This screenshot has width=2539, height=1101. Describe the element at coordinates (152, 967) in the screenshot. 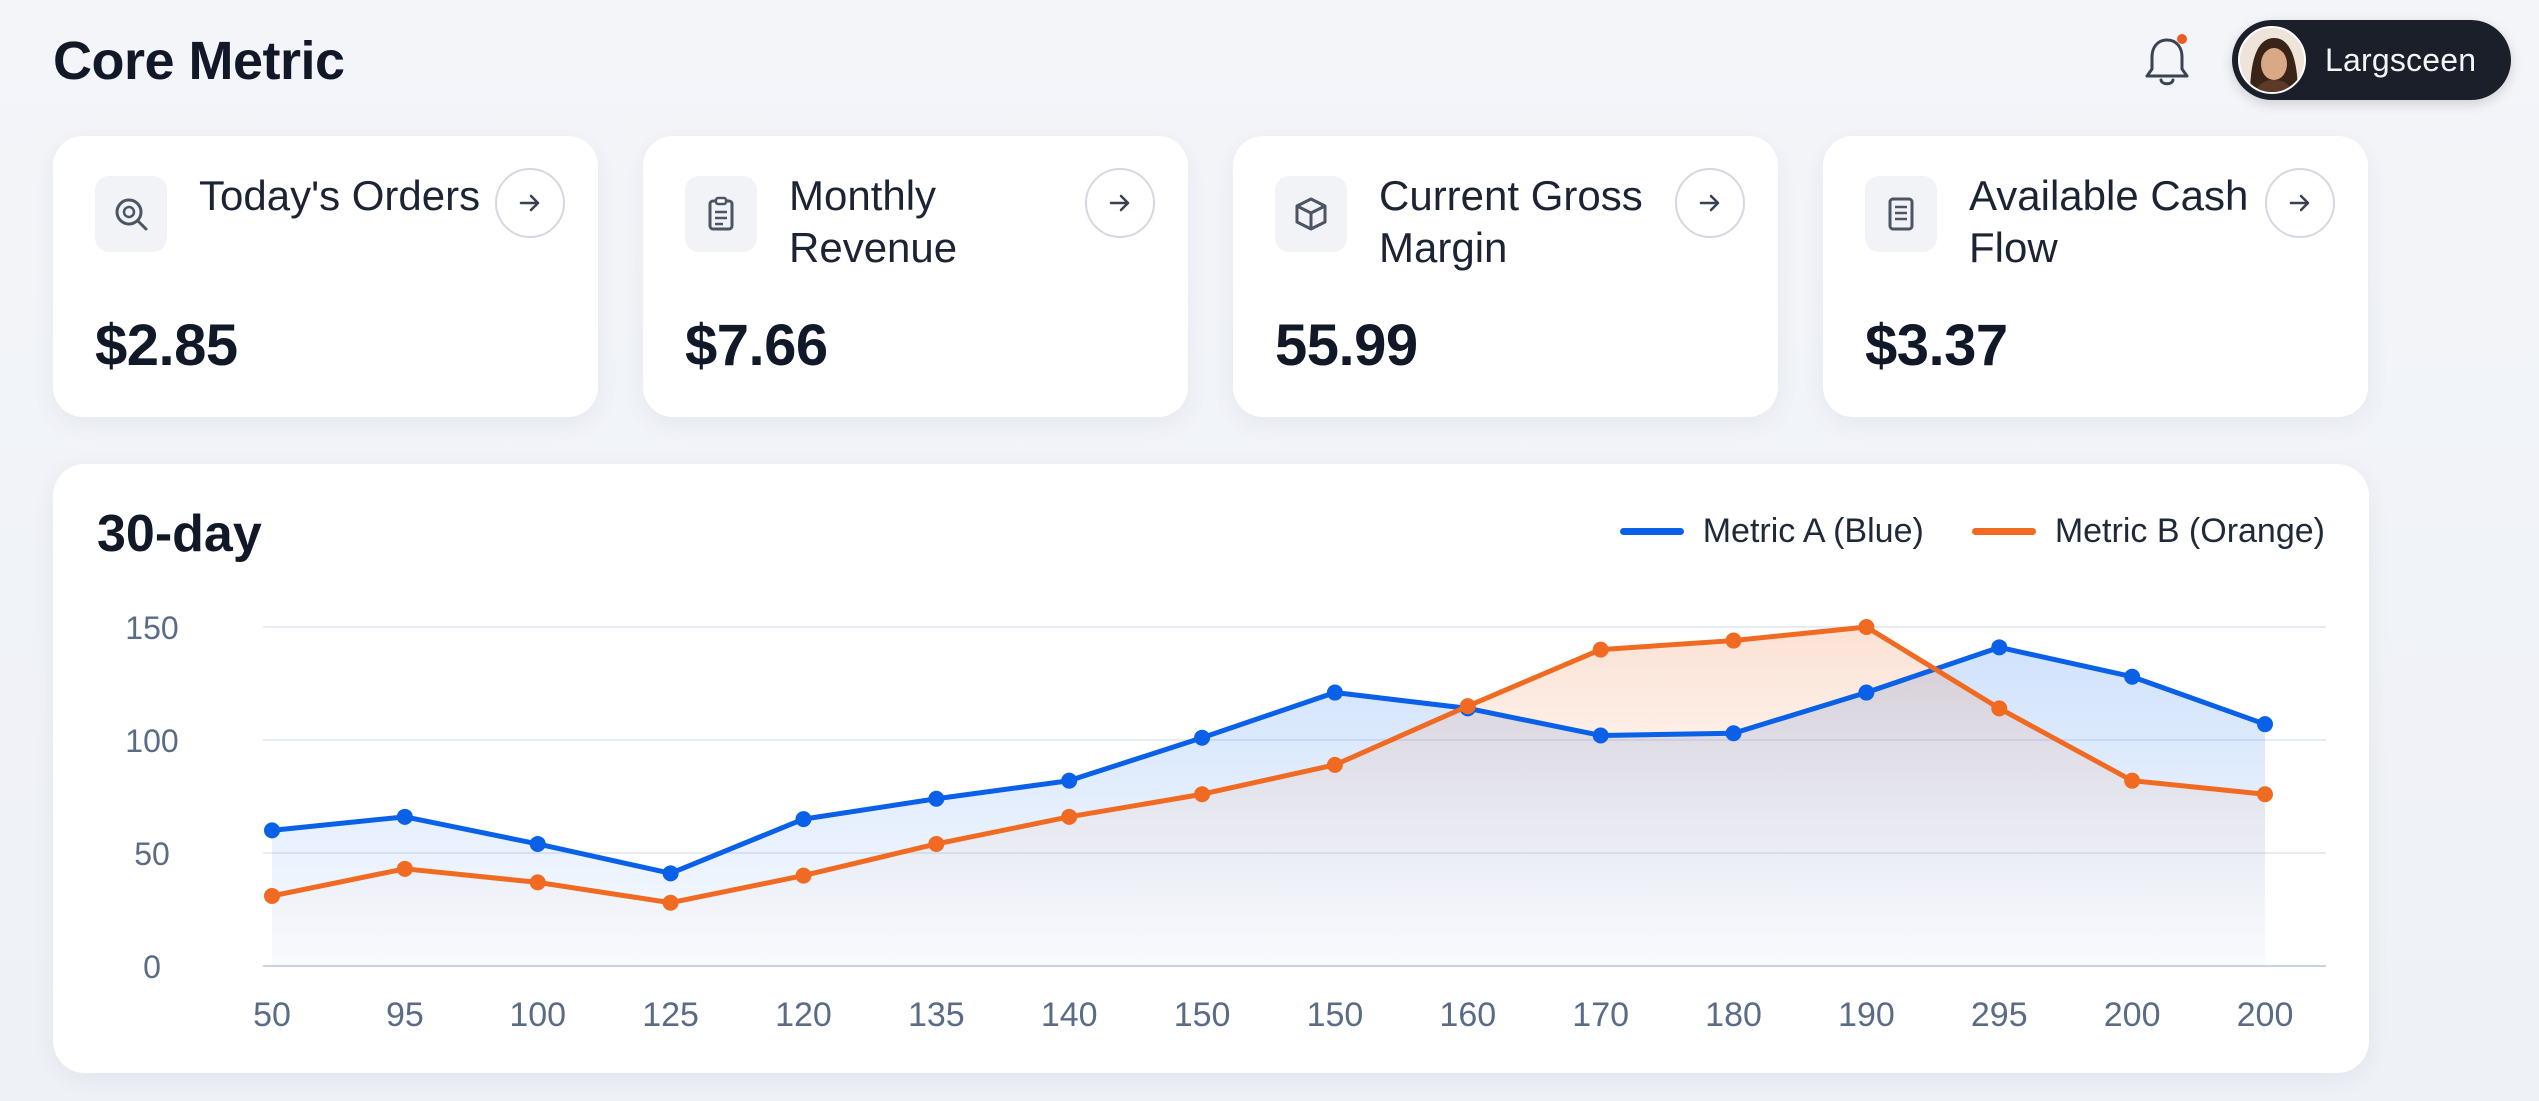

I see `y-tick-label: 0` at that location.